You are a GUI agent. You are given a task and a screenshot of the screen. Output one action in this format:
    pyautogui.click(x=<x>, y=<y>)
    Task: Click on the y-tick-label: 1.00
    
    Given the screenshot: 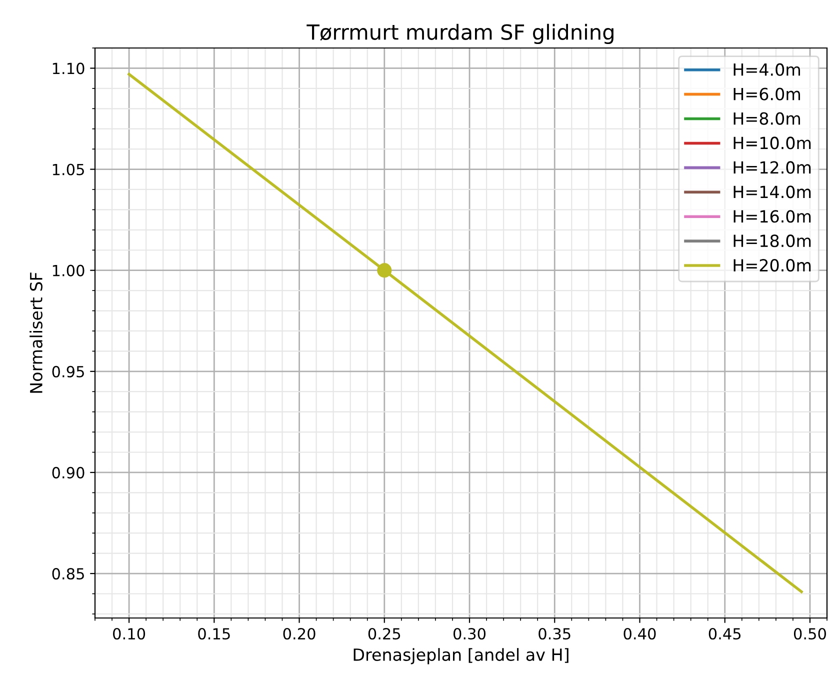 What is the action you would take?
    pyautogui.click(x=68, y=270)
    